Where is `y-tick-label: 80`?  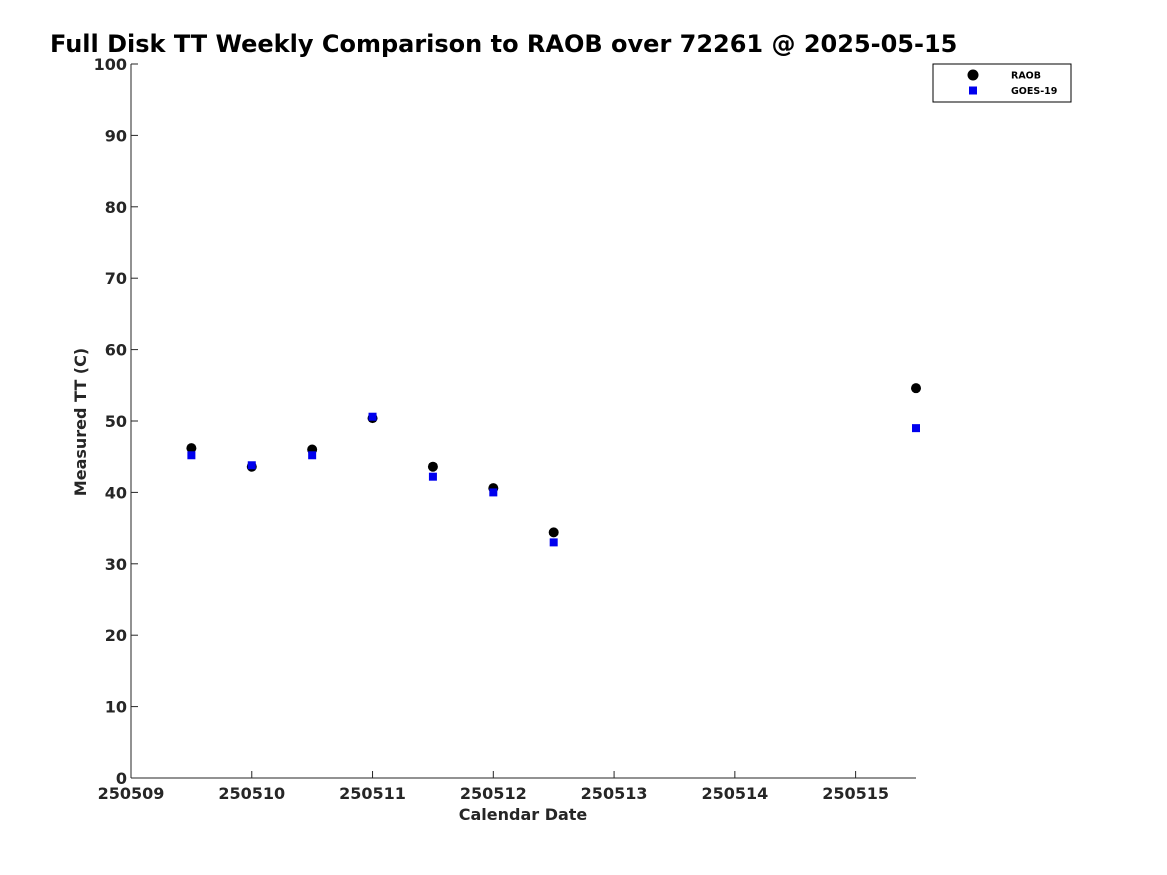
y-tick-label: 80 is located at coordinates (116, 207).